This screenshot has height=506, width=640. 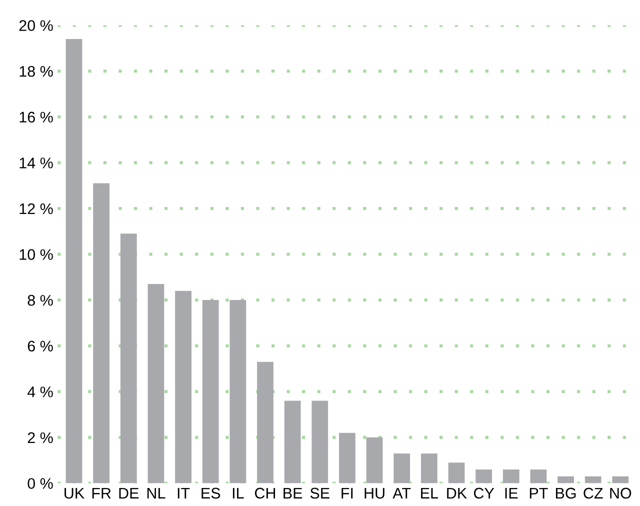 I want to click on x-tick-label: ES, so click(x=211, y=493).